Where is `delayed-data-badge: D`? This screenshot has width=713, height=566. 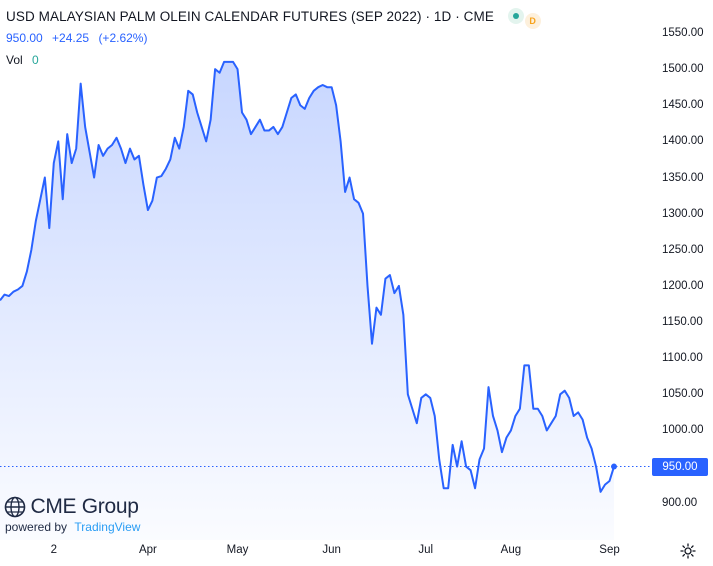 delayed-data-badge: D is located at coordinates (532, 21).